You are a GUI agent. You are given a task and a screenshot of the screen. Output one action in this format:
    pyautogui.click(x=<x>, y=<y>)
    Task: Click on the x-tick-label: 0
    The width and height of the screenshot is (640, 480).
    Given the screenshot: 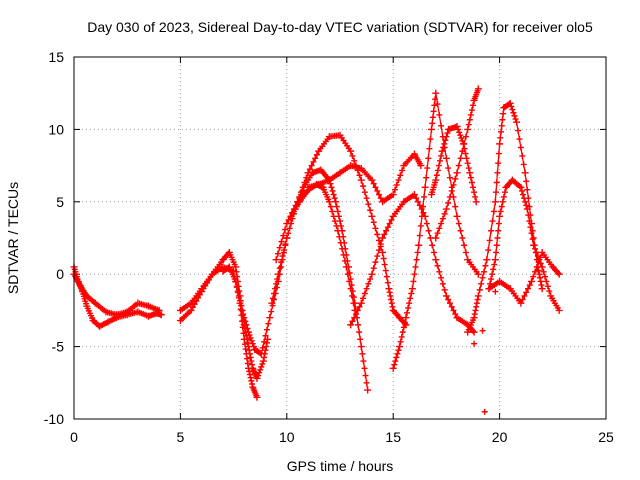 What is the action you would take?
    pyautogui.click(x=74, y=437)
    